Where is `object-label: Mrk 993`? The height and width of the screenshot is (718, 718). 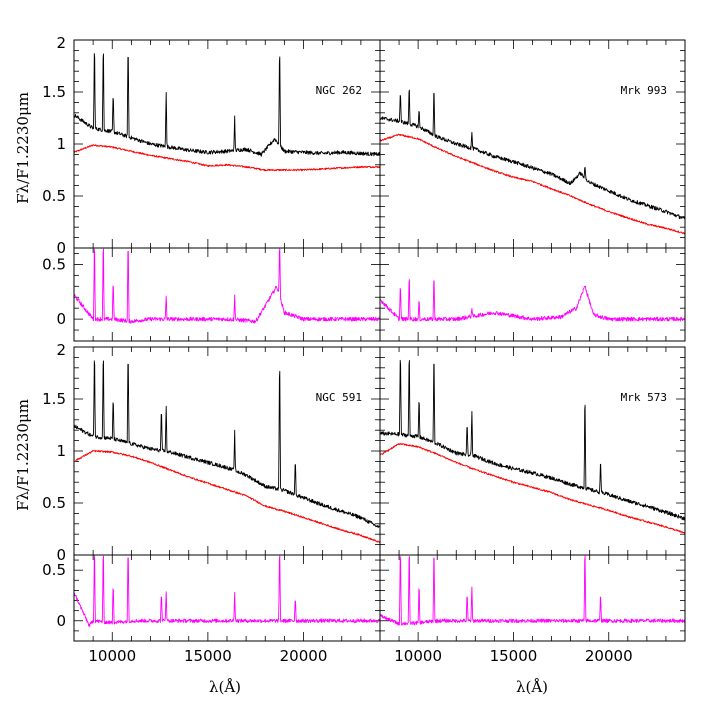
object-label: Mrk 993 is located at coordinates (644, 90).